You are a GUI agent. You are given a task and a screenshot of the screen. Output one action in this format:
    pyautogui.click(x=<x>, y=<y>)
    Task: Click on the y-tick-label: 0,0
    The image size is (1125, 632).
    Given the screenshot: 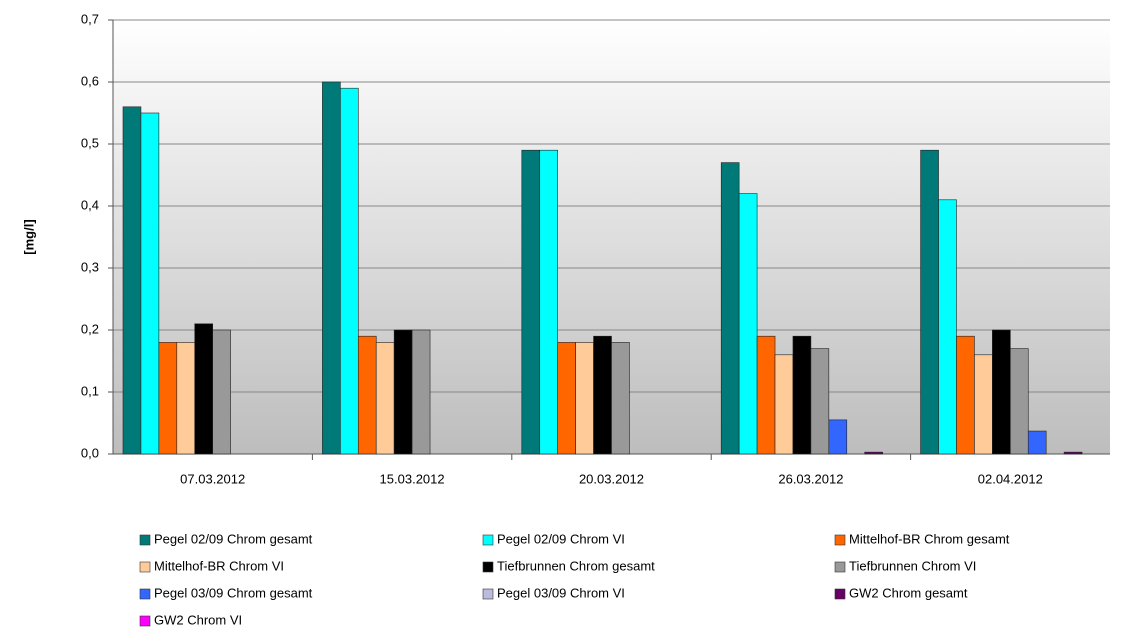 What is the action you would take?
    pyautogui.click(x=90, y=452)
    